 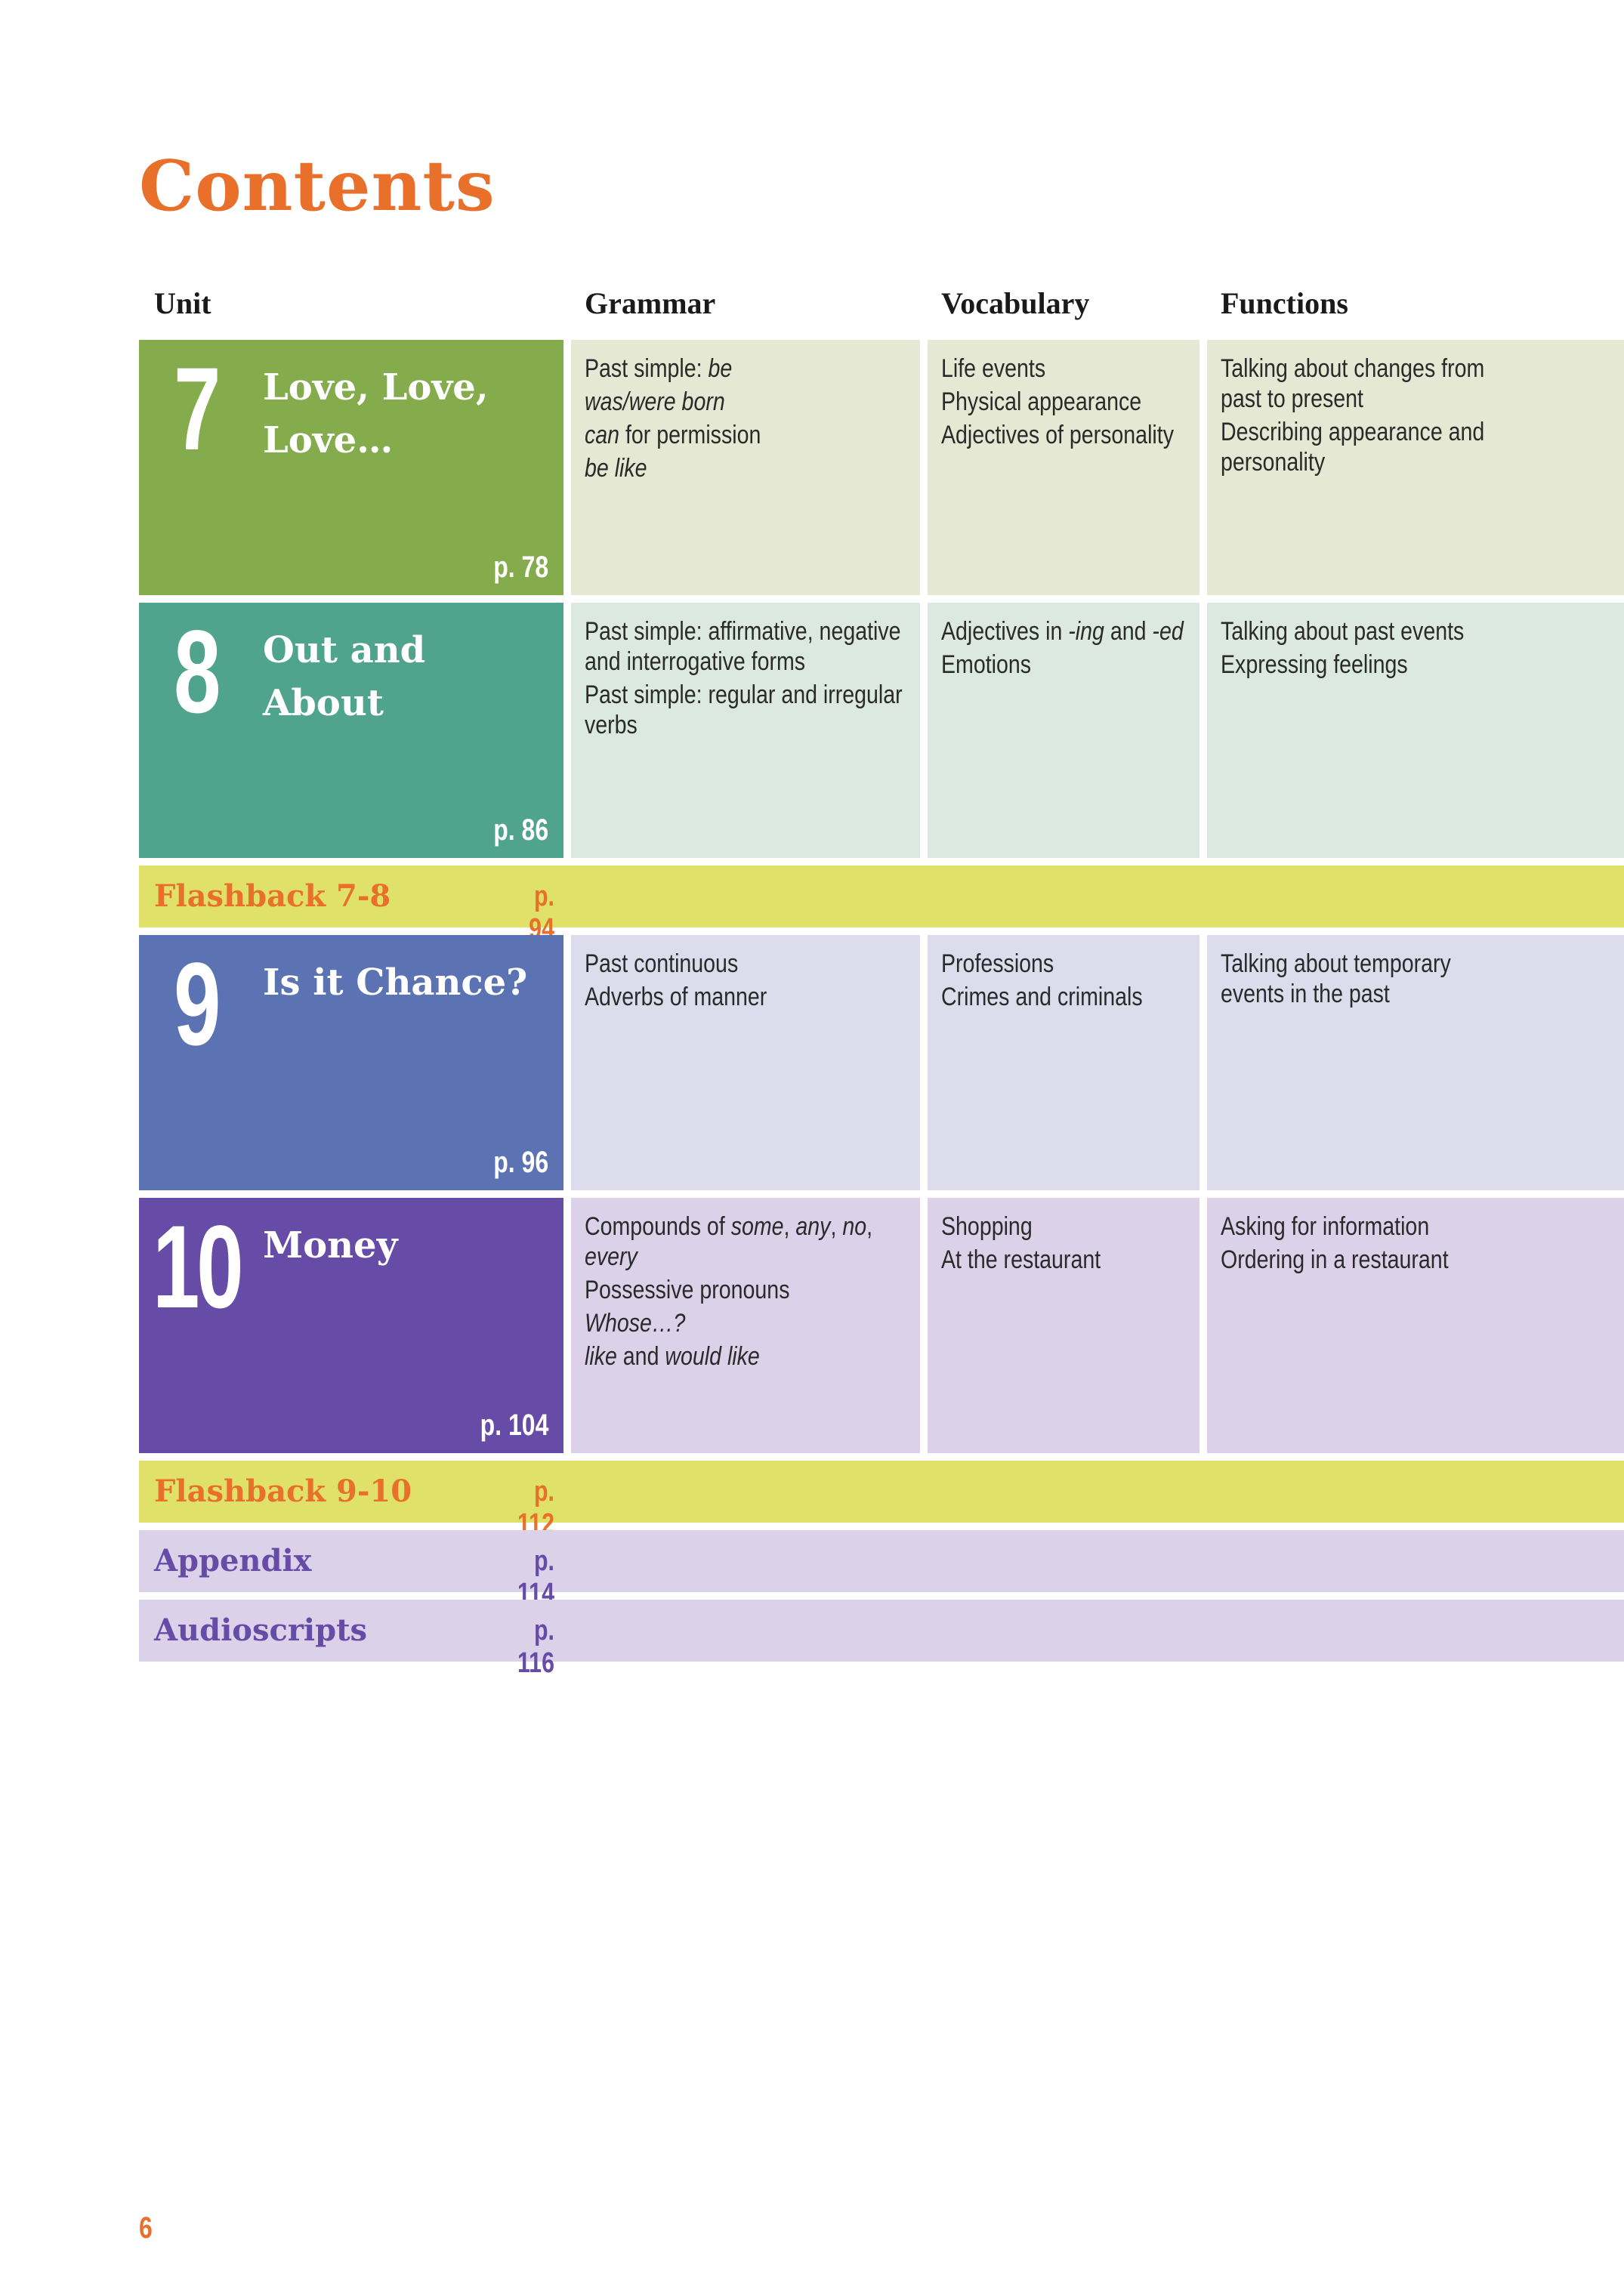 What do you see at coordinates (1273, 462) in the screenshot?
I see `cell-line: personality` at bounding box center [1273, 462].